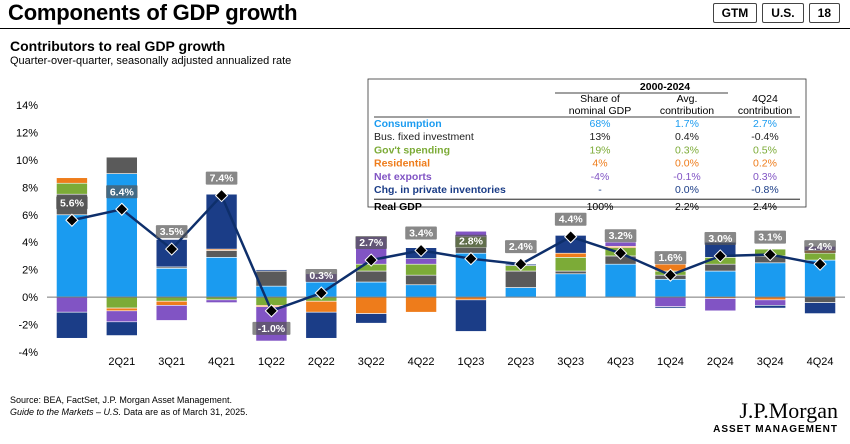 The width and height of the screenshot is (850, 444). I want to click on page-title: Components of GDP growth, so click(153, 12).